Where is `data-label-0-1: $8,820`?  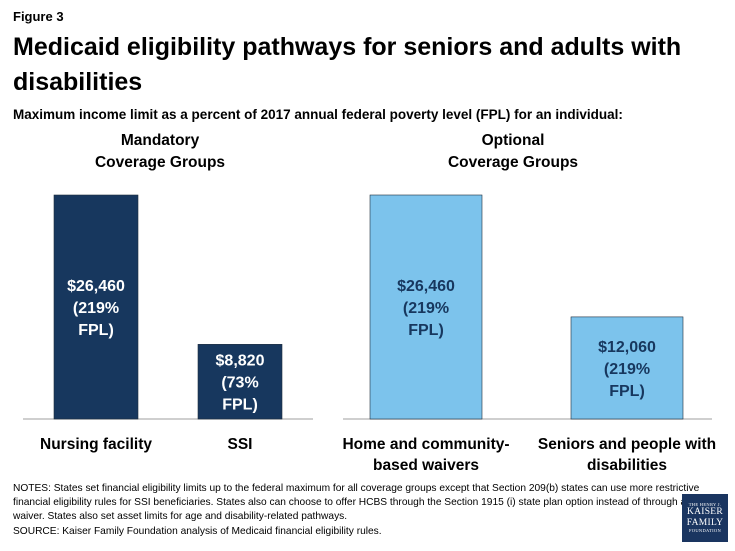
data-label-0-1: $8,820 is located at coordinates (240, 361).